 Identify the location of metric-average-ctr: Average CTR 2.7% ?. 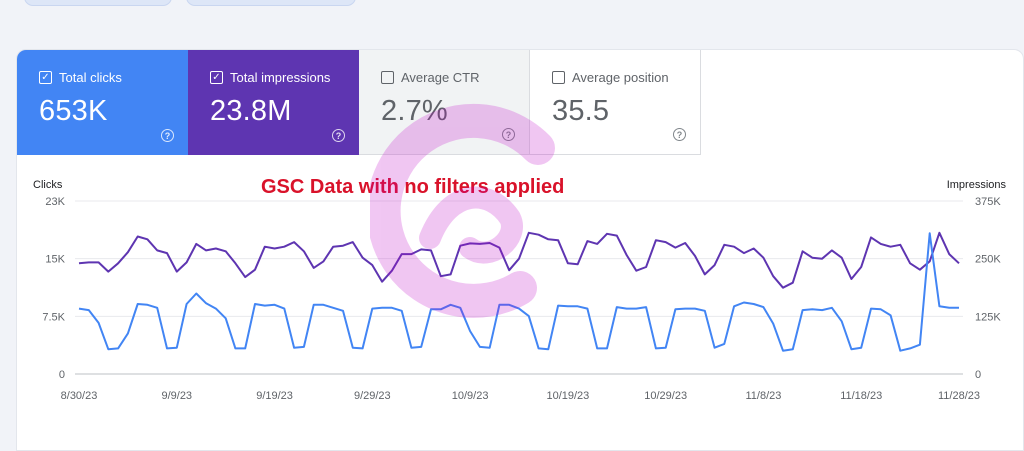
(444, 102).